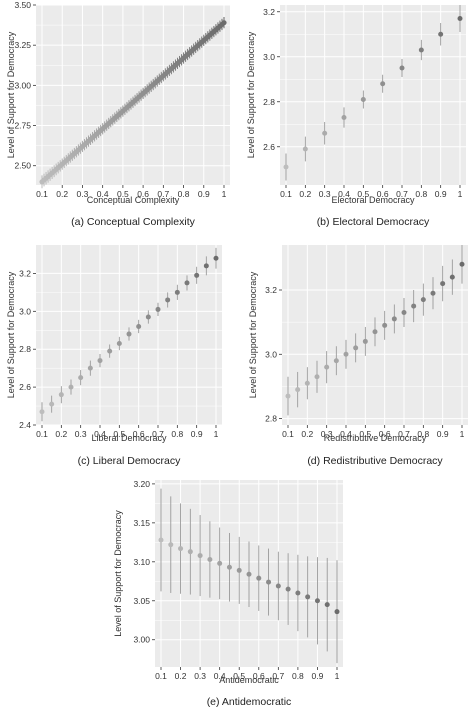 The image size is (474, 710). What do you see at coordinates (141, 523) in the screenshot?
I see `y-tick-label: 3.15` at bounding box center [141, 523].